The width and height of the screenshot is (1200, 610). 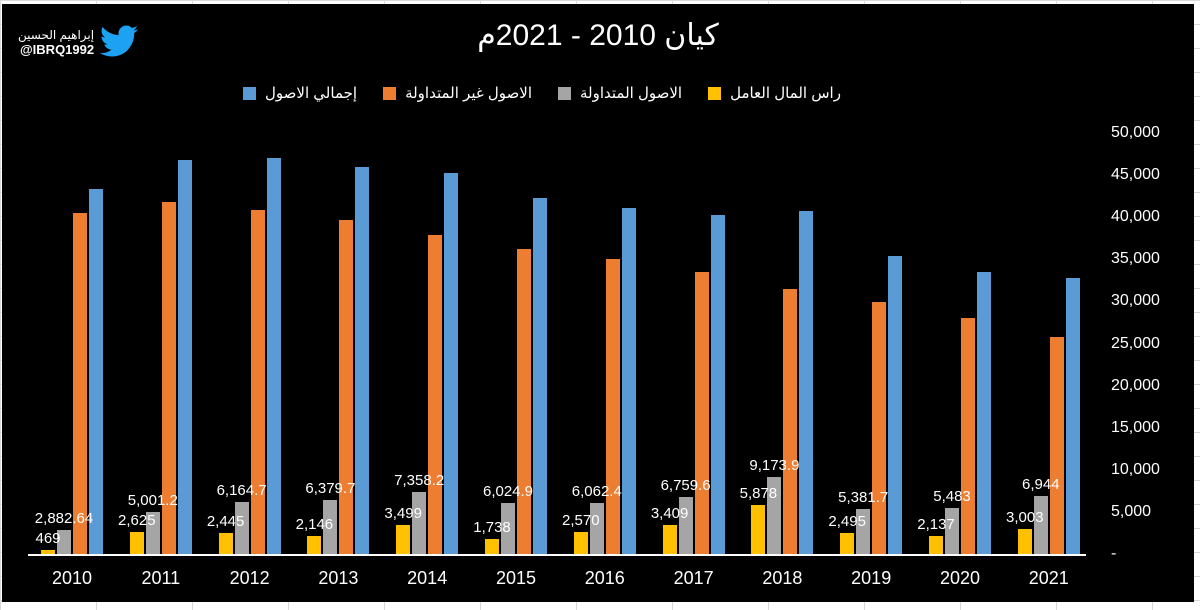 I want to click on watermark-text: إبراهيم الحسين @IBRQ1992, so click(x=56, y=43).